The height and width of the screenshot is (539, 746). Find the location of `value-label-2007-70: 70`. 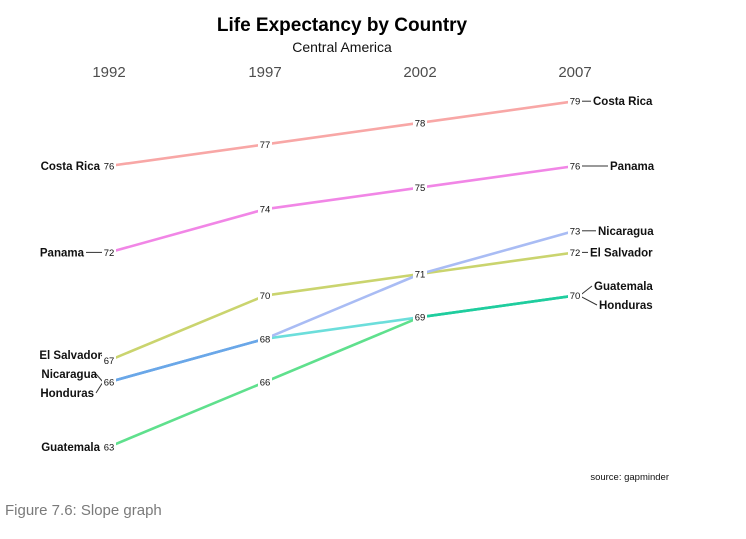

value-label-2007-70: 70 is located at coordinates (575, 296).